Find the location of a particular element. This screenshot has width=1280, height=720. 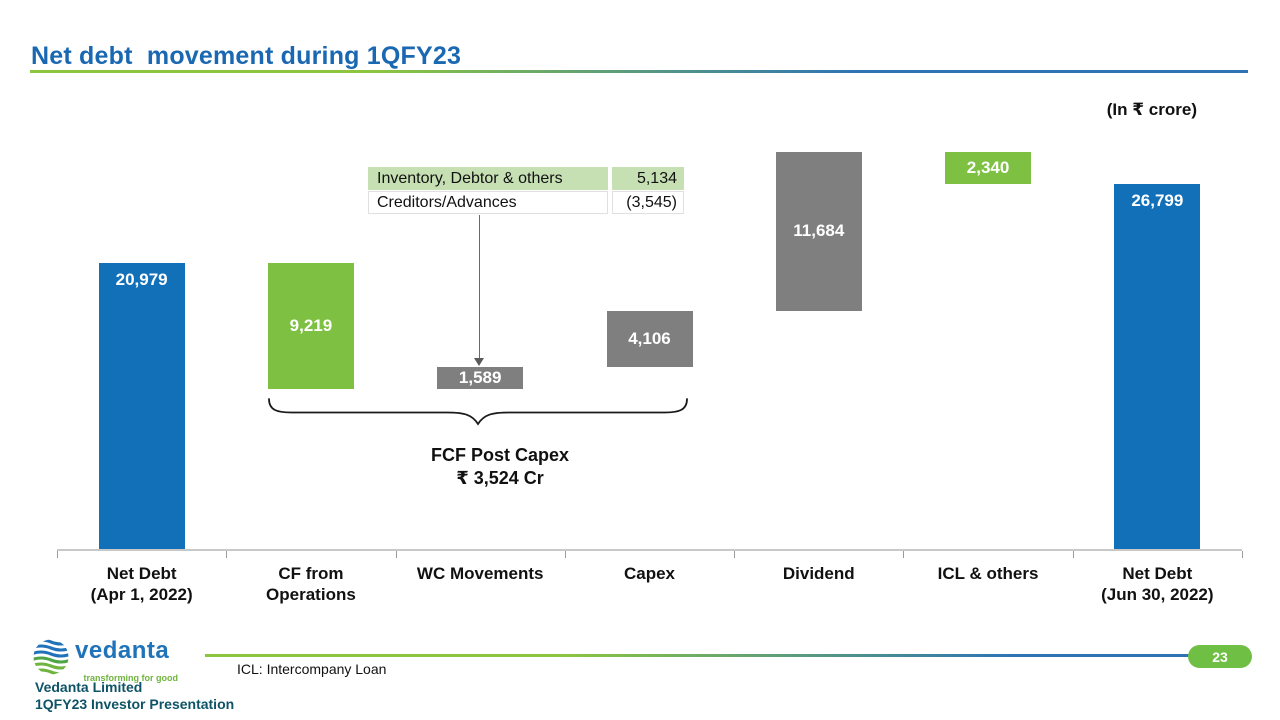

bar-value-label: 4,106 is located at coordinates (649, 339).